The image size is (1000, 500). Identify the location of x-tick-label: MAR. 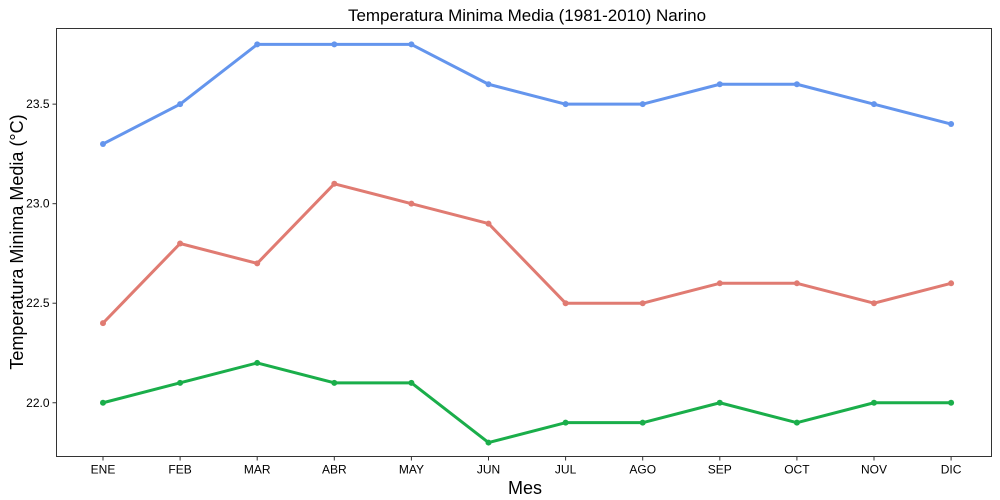
(257, 470).